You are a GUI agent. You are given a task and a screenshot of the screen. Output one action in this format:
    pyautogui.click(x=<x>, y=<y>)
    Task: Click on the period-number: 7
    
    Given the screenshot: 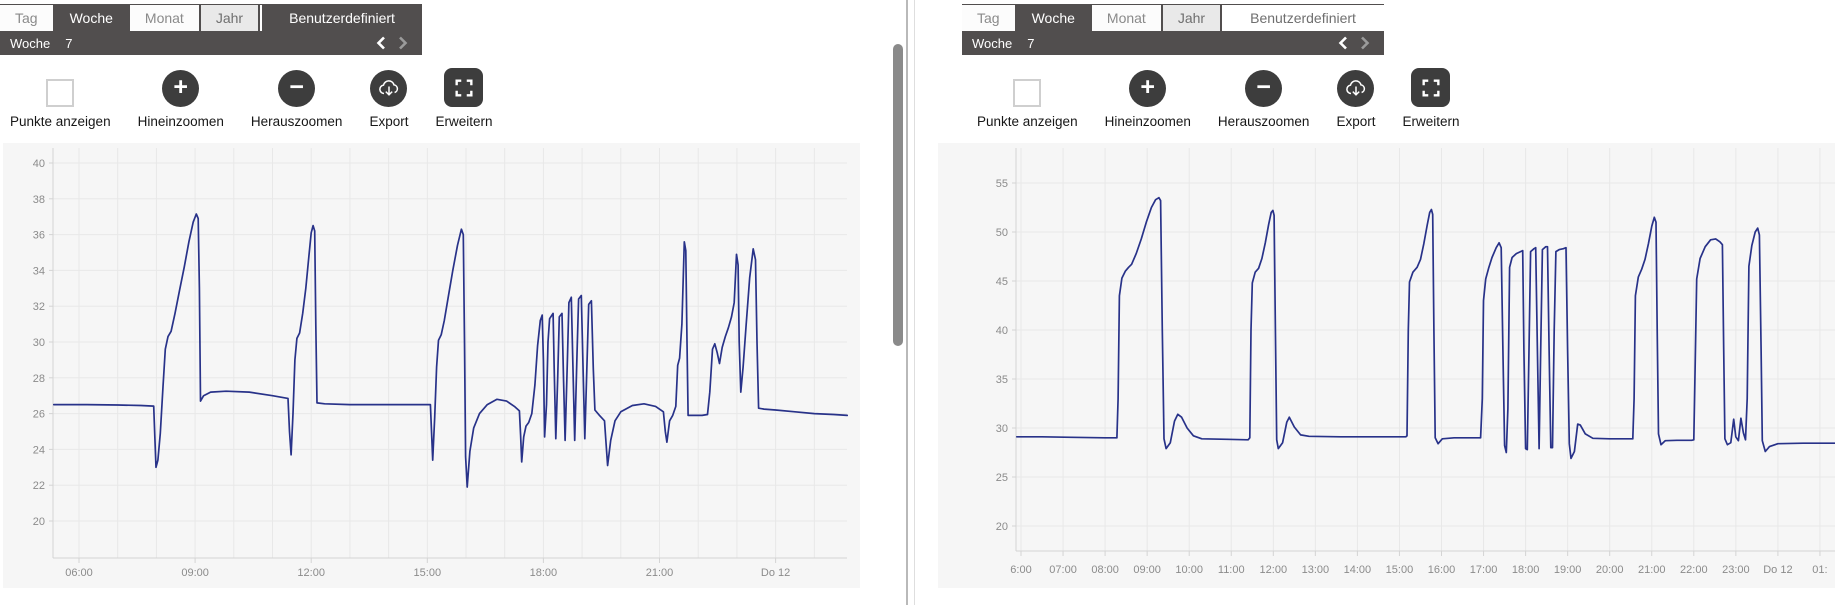 What is the action you would take?
    pyautogui.click(x=69, y=43)
    